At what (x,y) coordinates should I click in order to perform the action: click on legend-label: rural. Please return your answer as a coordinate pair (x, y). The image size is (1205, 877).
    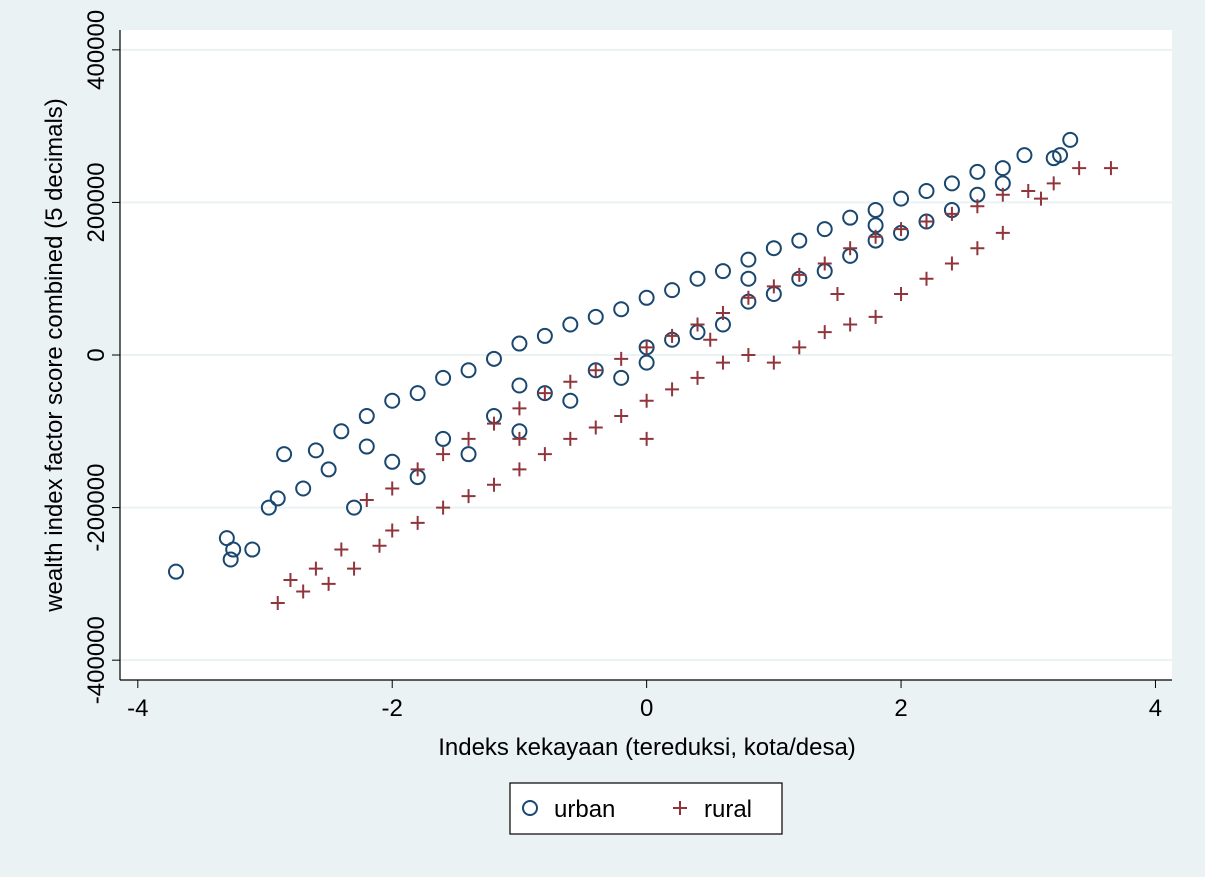
    Looking at the image, I should click on (728, 809).